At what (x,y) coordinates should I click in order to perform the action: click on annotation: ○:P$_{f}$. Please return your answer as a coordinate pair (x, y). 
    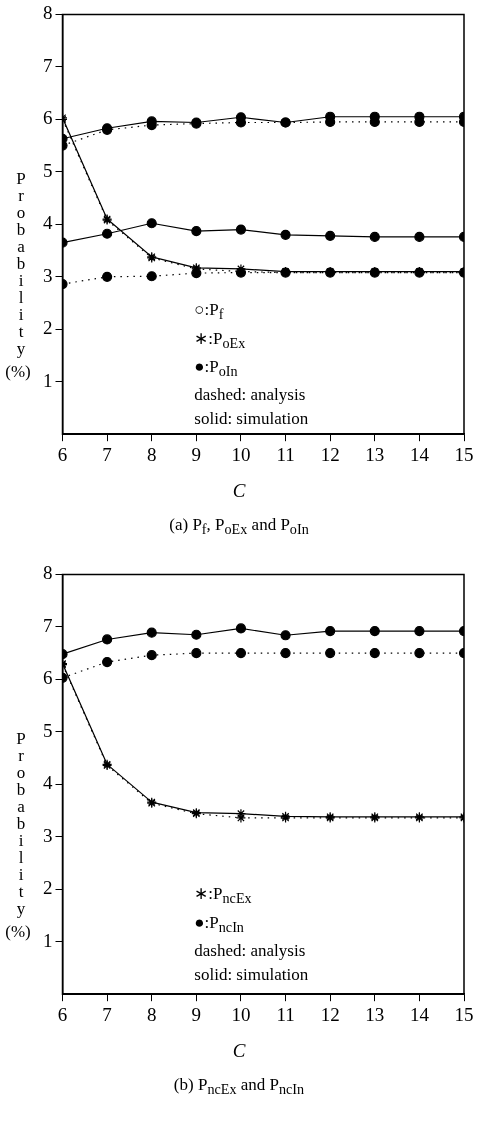
    Looking at the image, I should click on (209, 312).